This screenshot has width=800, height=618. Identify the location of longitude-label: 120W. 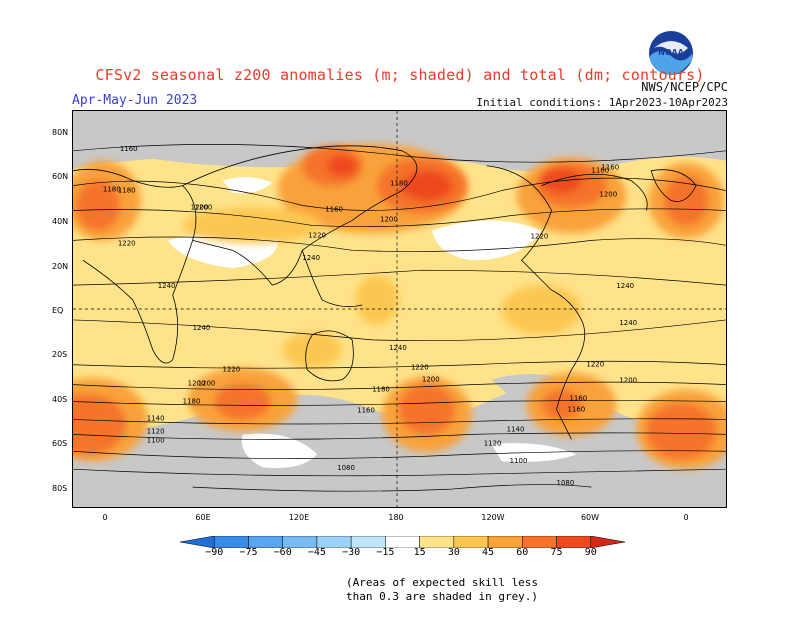
(493, 517).